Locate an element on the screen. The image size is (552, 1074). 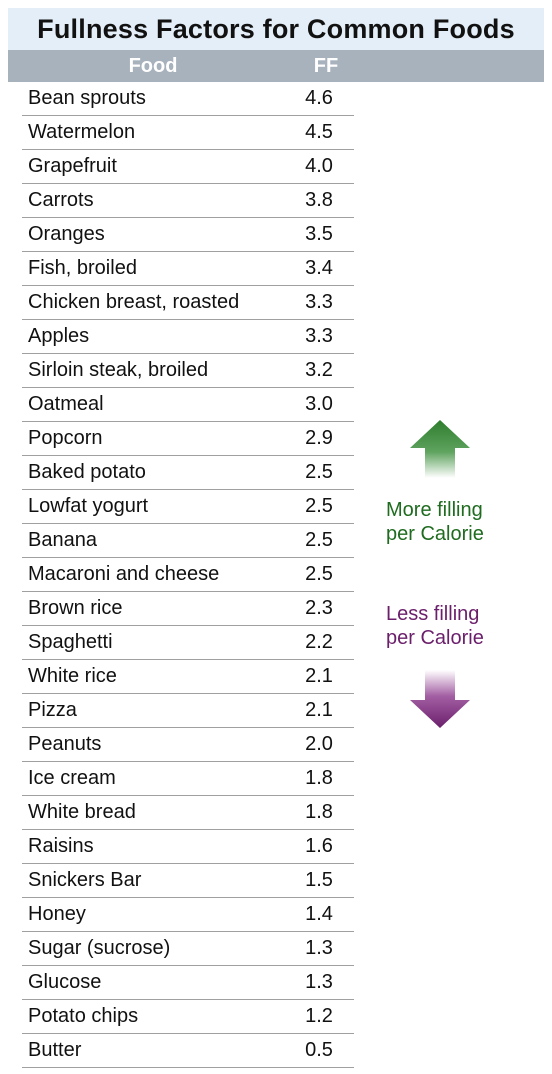
ff-value: 2.3 is located at coordinates (319, 608).